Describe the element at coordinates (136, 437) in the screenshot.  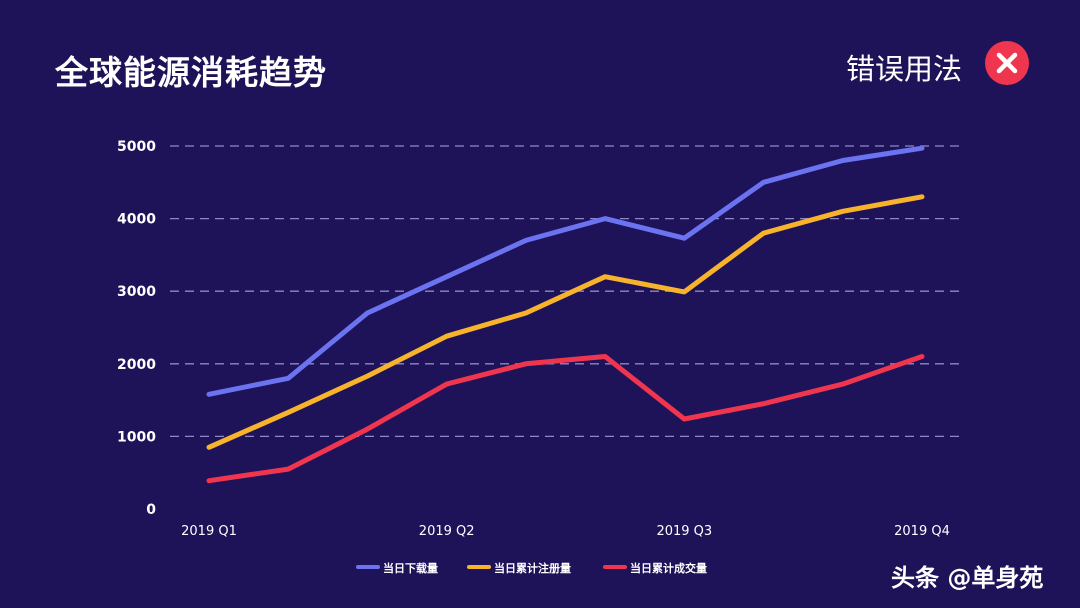
I see `y-tick-label: 1000` at that location.